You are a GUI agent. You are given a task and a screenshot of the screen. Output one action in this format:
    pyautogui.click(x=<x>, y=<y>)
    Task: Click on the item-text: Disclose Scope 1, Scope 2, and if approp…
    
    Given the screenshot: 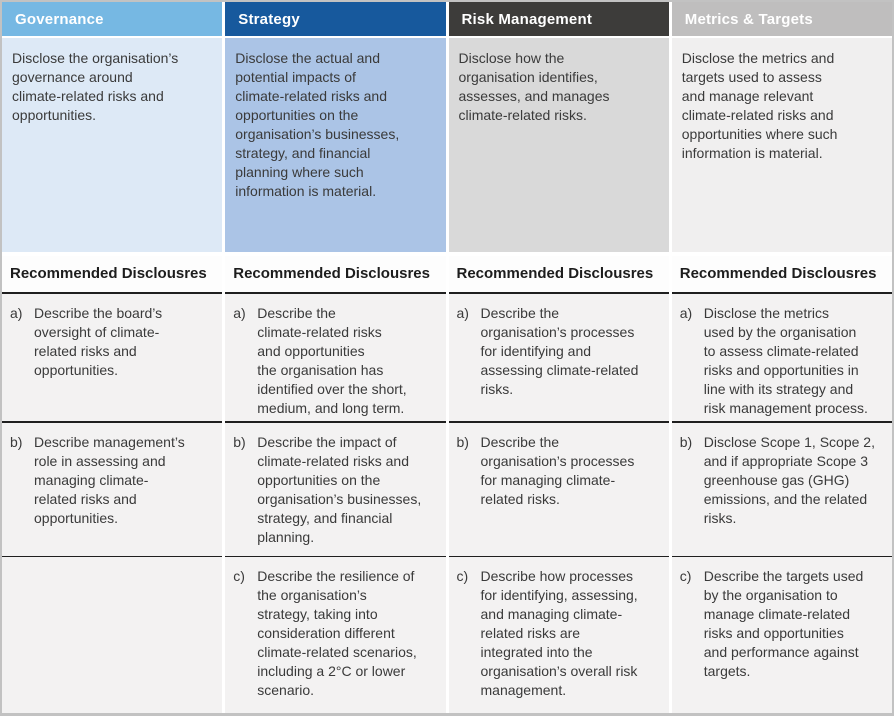 What is the action you would take?
    pyautogui.click(x=789, y=480)
    